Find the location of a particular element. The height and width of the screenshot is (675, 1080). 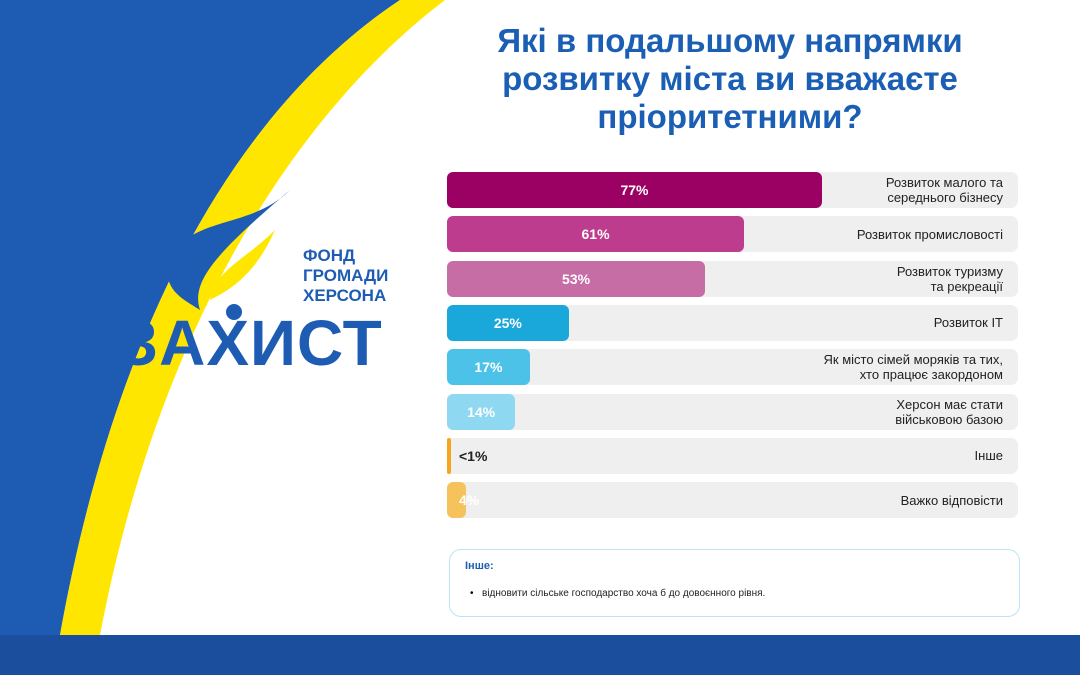

value-label: 77% is located at coordinates (634, 190).